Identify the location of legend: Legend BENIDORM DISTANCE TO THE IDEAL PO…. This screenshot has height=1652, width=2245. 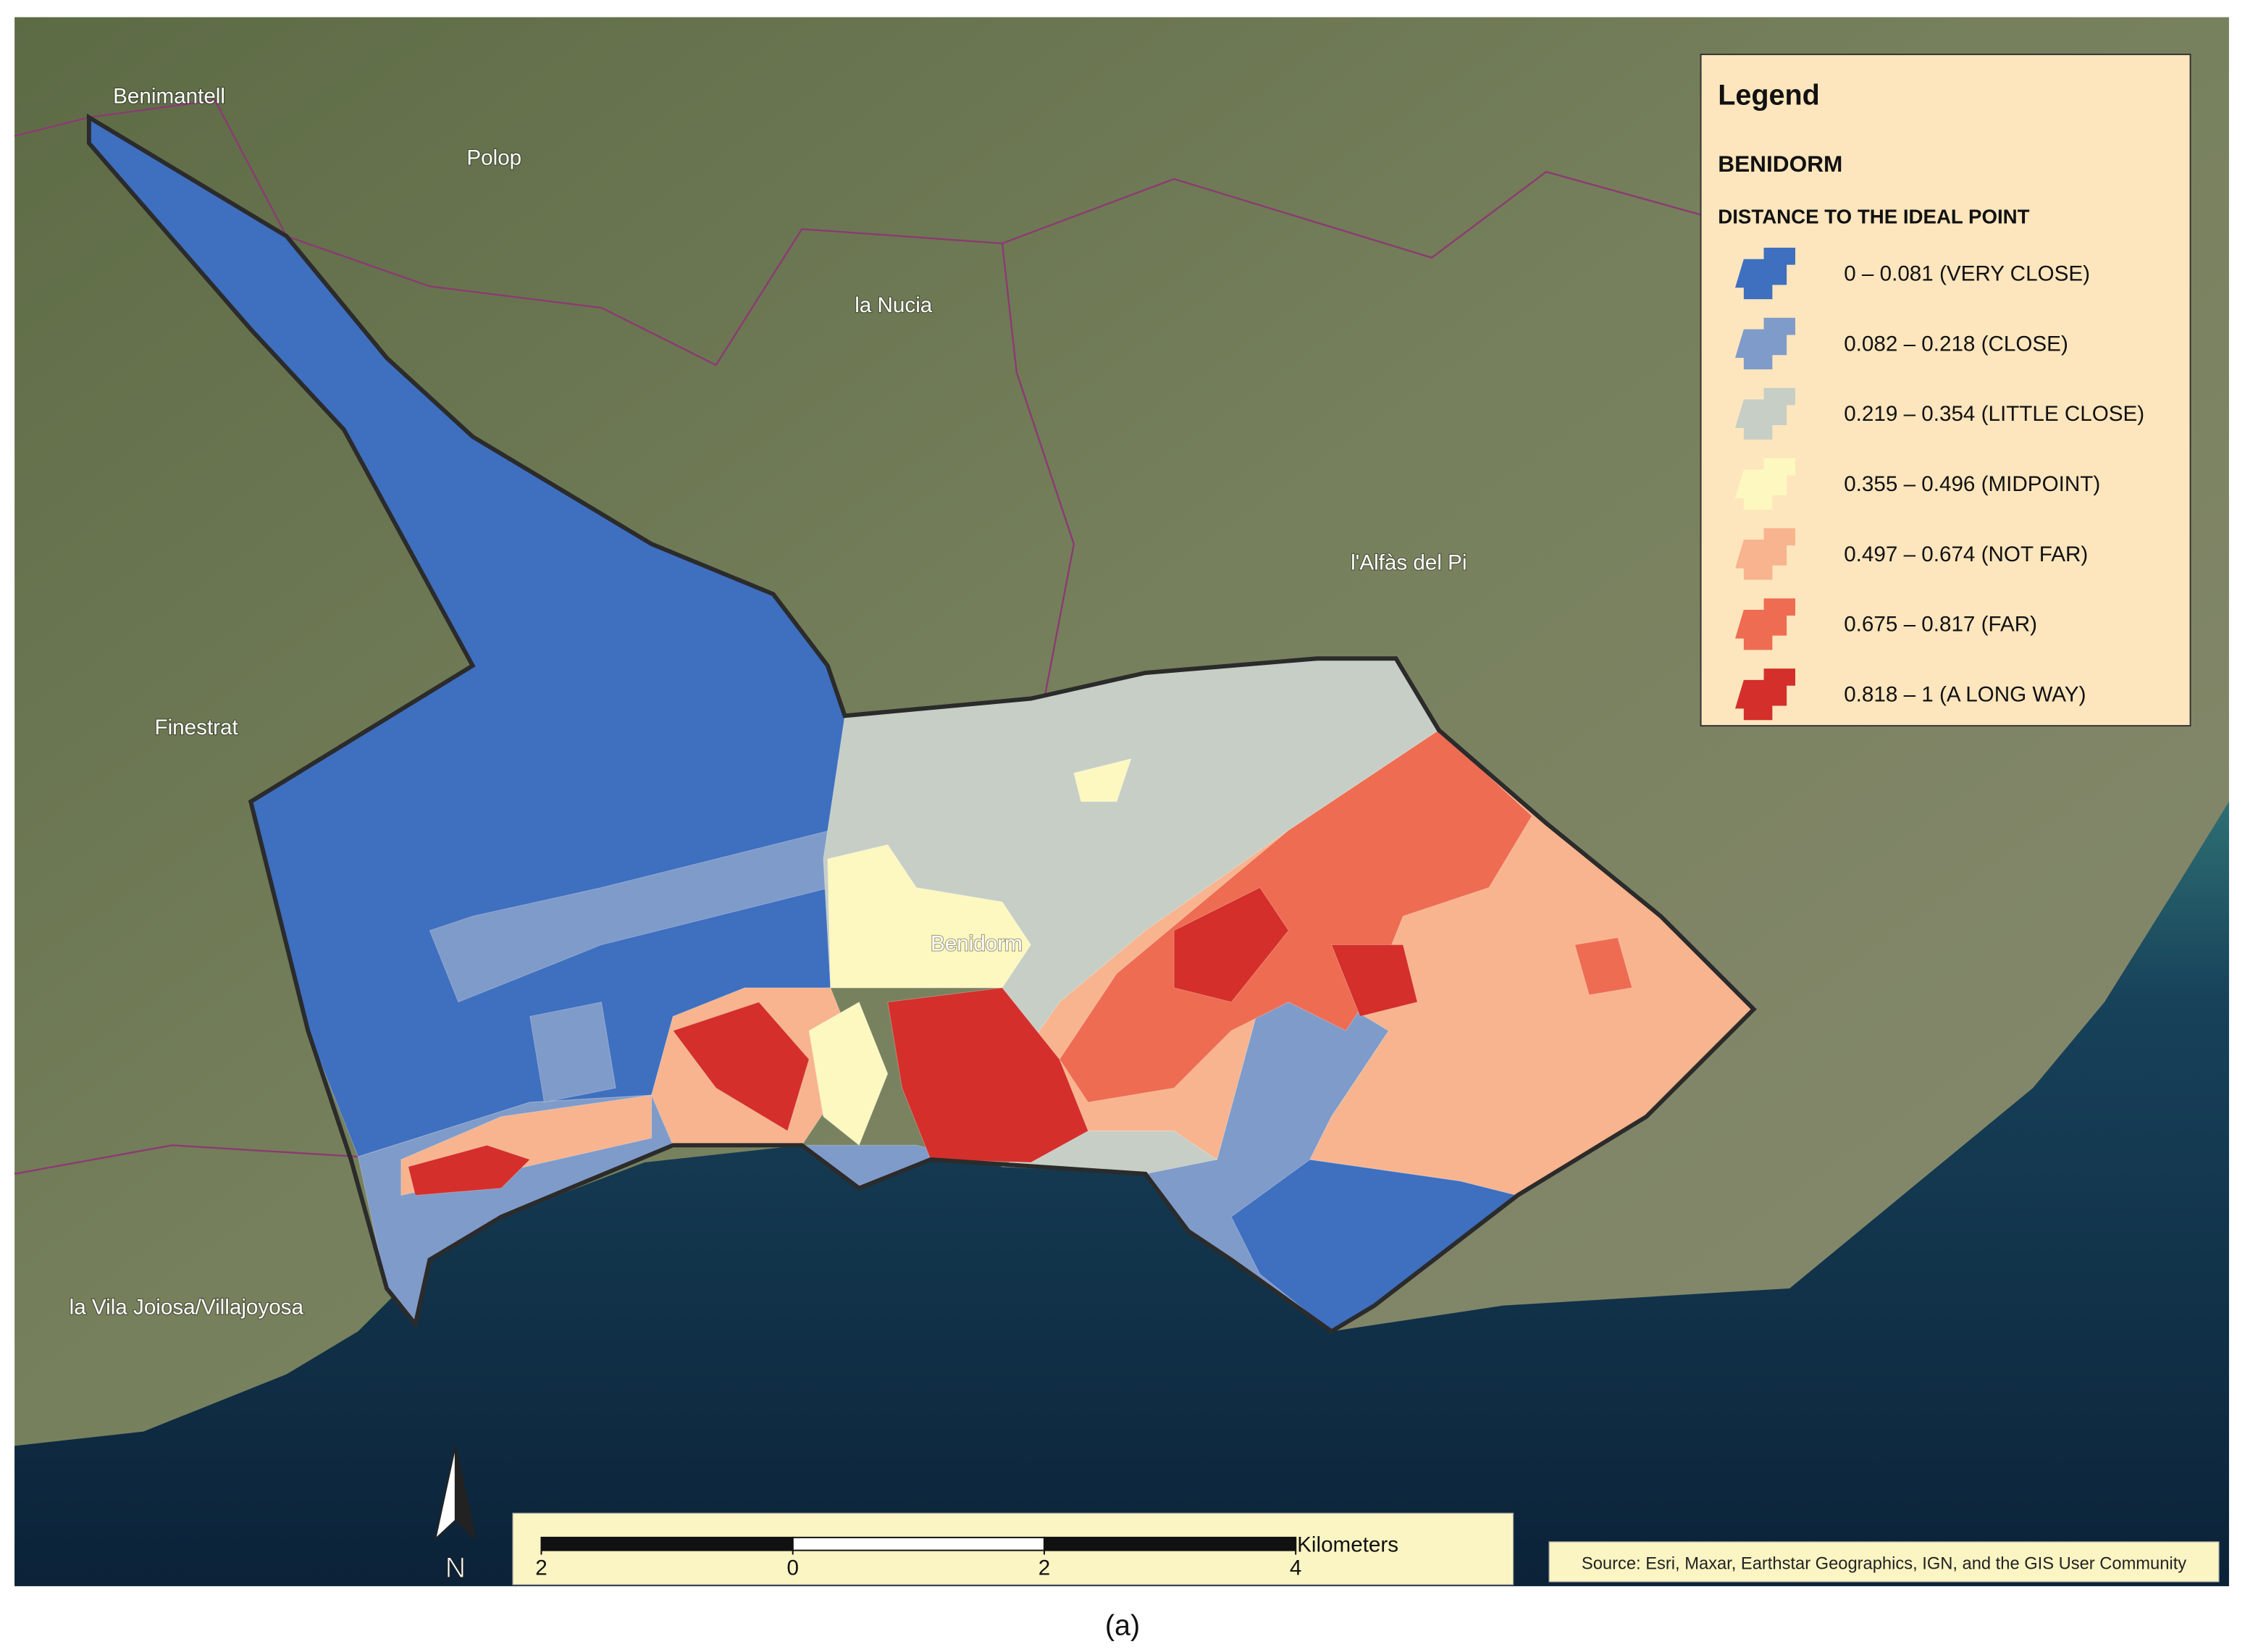
(1945, 390).